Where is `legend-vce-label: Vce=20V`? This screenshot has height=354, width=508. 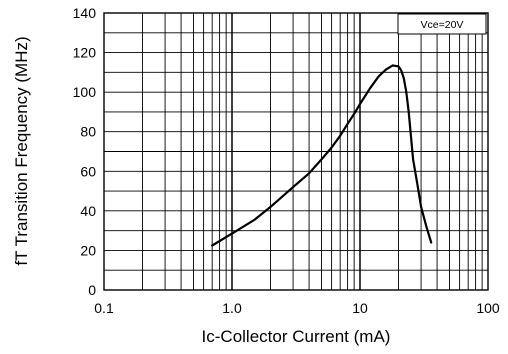 legend-vce-label: Vce=20V is located at coordinates (442, 25).